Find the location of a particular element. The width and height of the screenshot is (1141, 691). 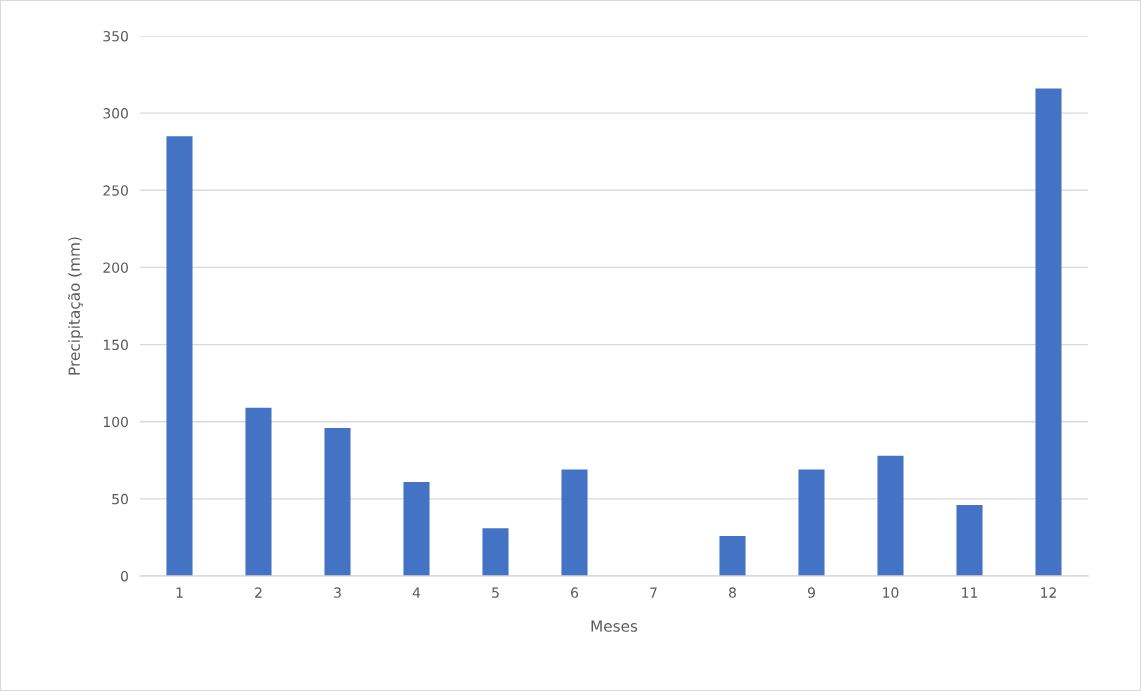

x-tick-label: 3 is located at coordinates (337, 592).